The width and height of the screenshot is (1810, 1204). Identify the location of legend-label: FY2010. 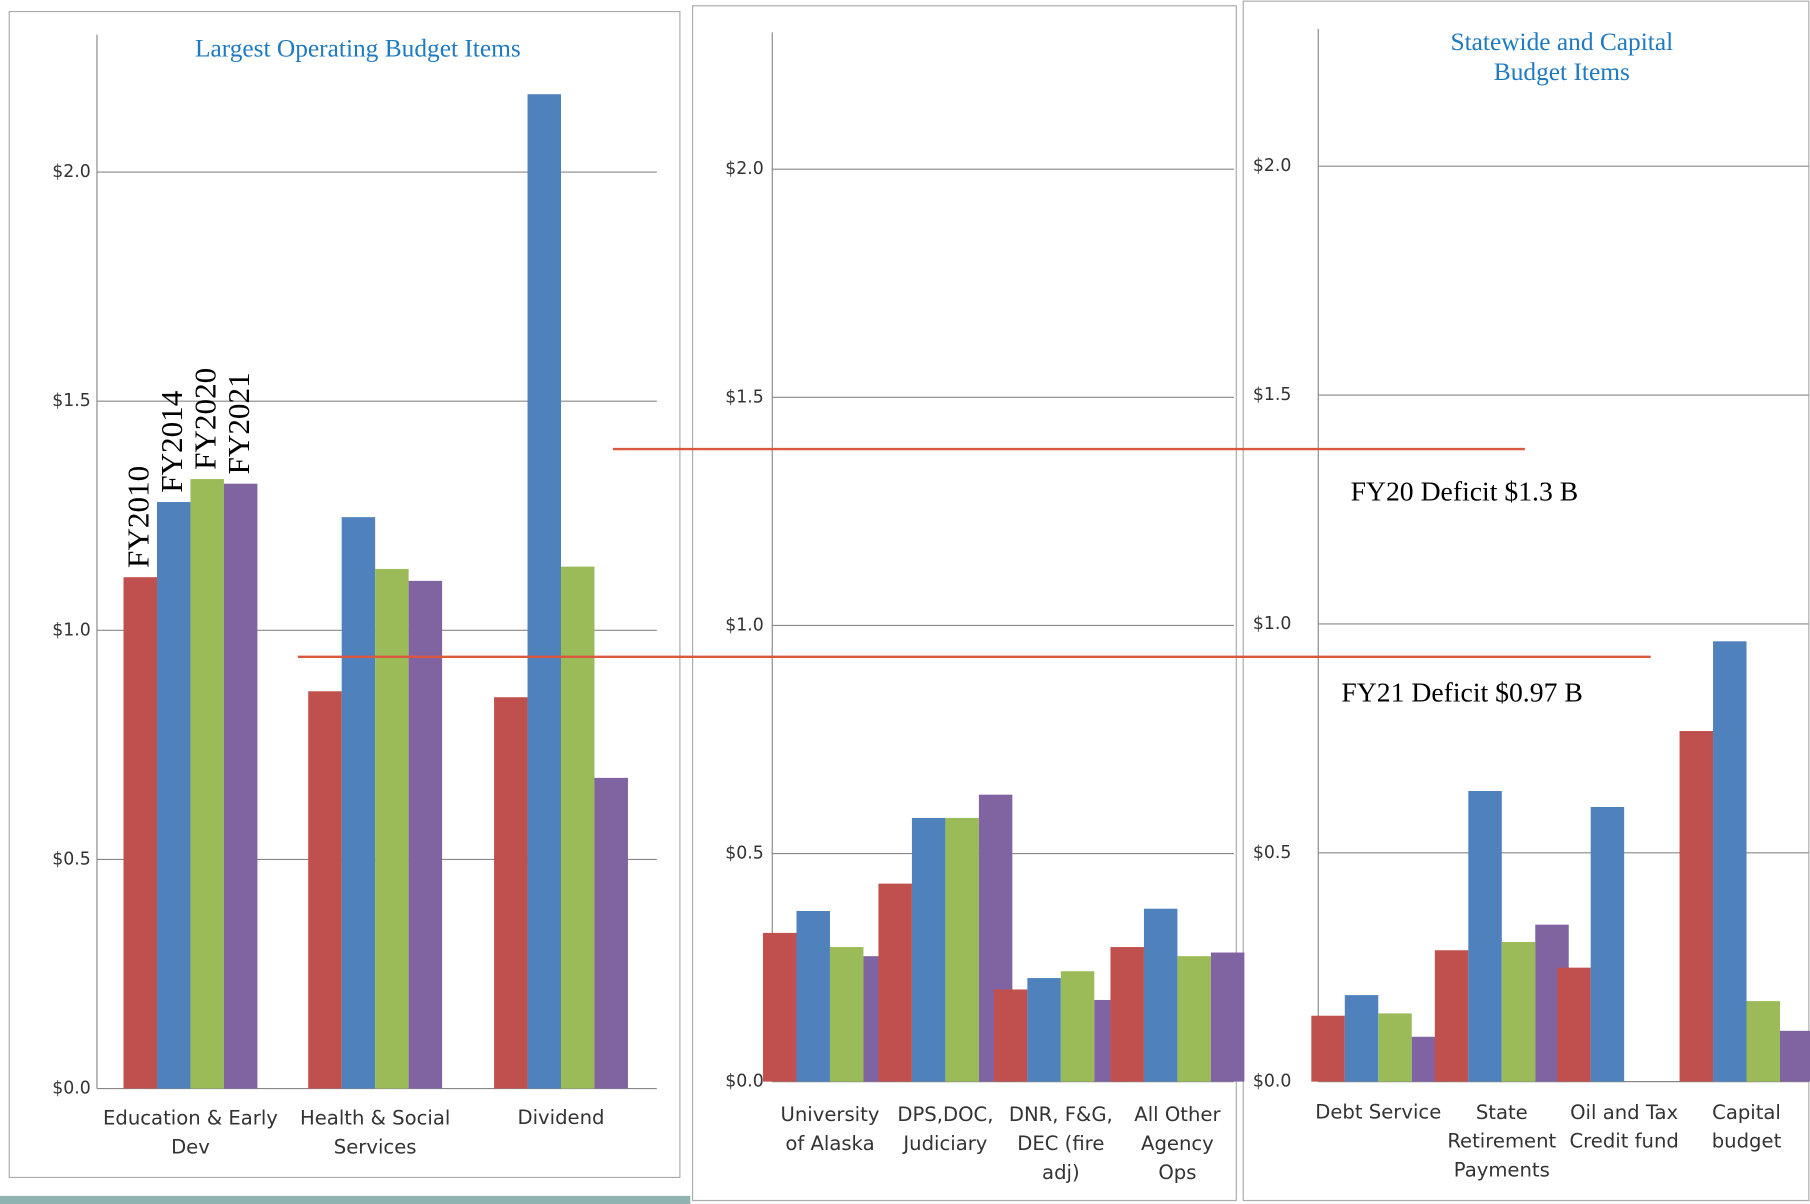
(138, 517).